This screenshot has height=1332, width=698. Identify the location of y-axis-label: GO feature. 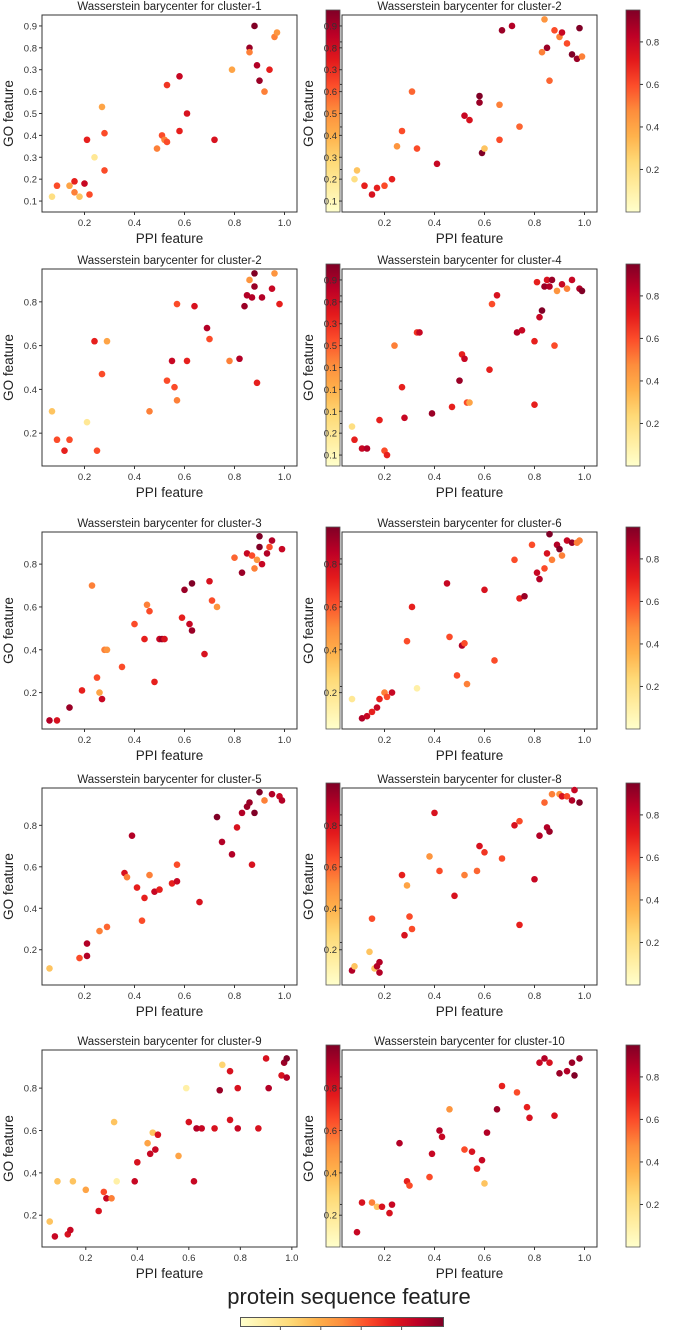
(308, 1148).